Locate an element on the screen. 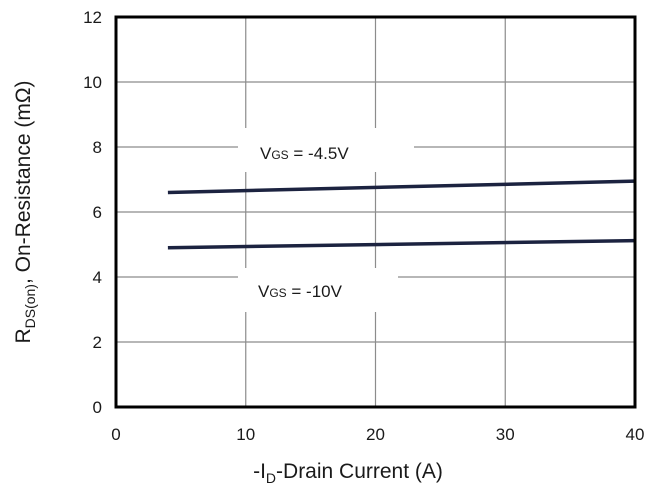 The width and height of the screenshot is (649, 493). x-tick-label: 0 is located at coordinates (115, 434).